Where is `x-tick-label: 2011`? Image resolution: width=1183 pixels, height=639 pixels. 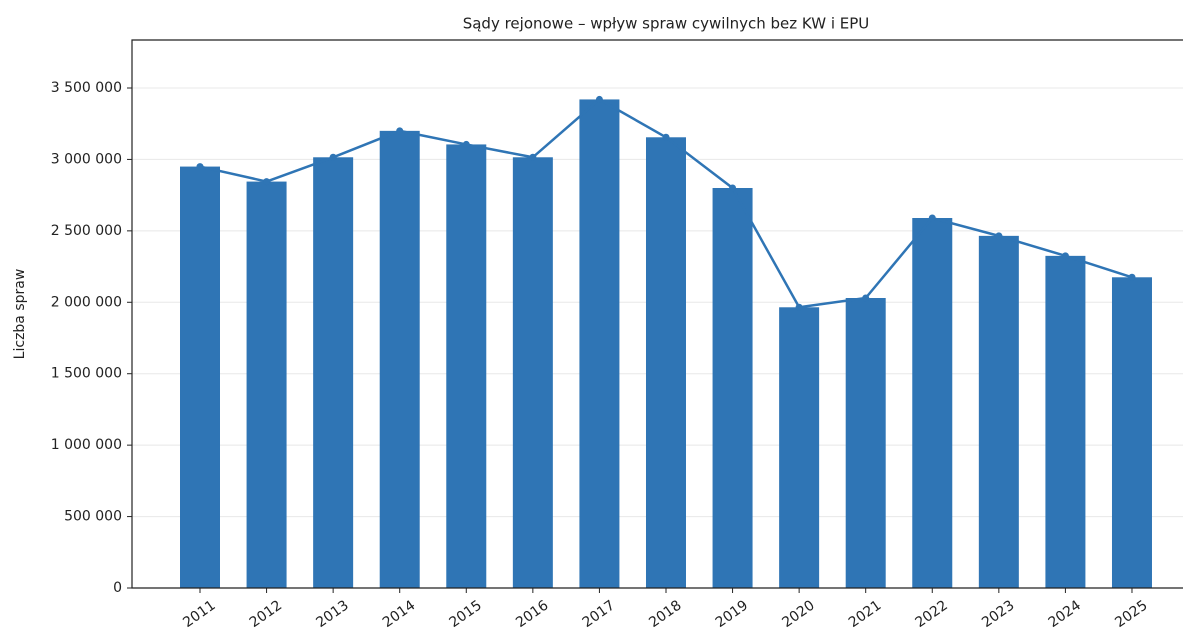 x-tick-label: 2011 is located at coordinates (199, 614).